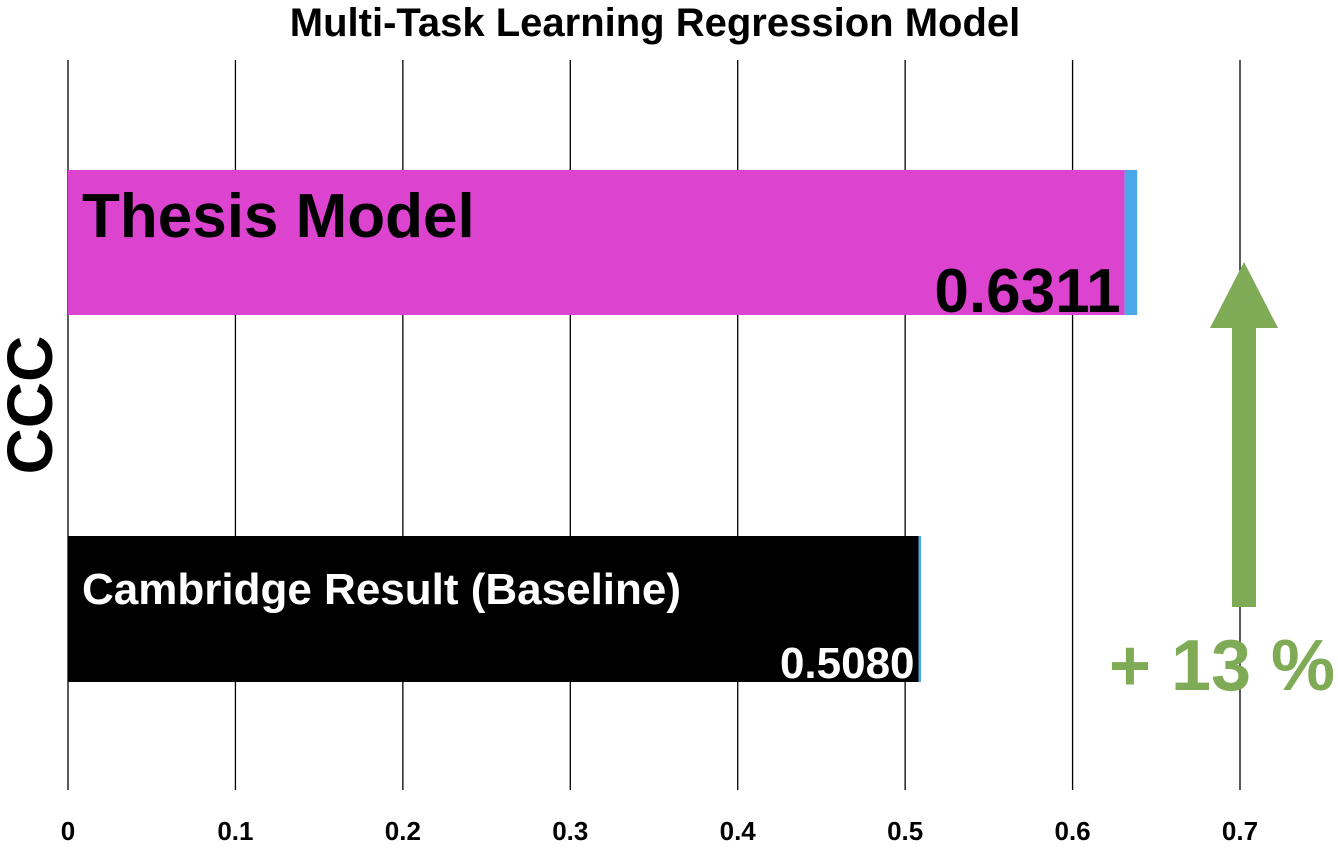  I want to click on x-tick-label: 0.4, so click(738, 831).